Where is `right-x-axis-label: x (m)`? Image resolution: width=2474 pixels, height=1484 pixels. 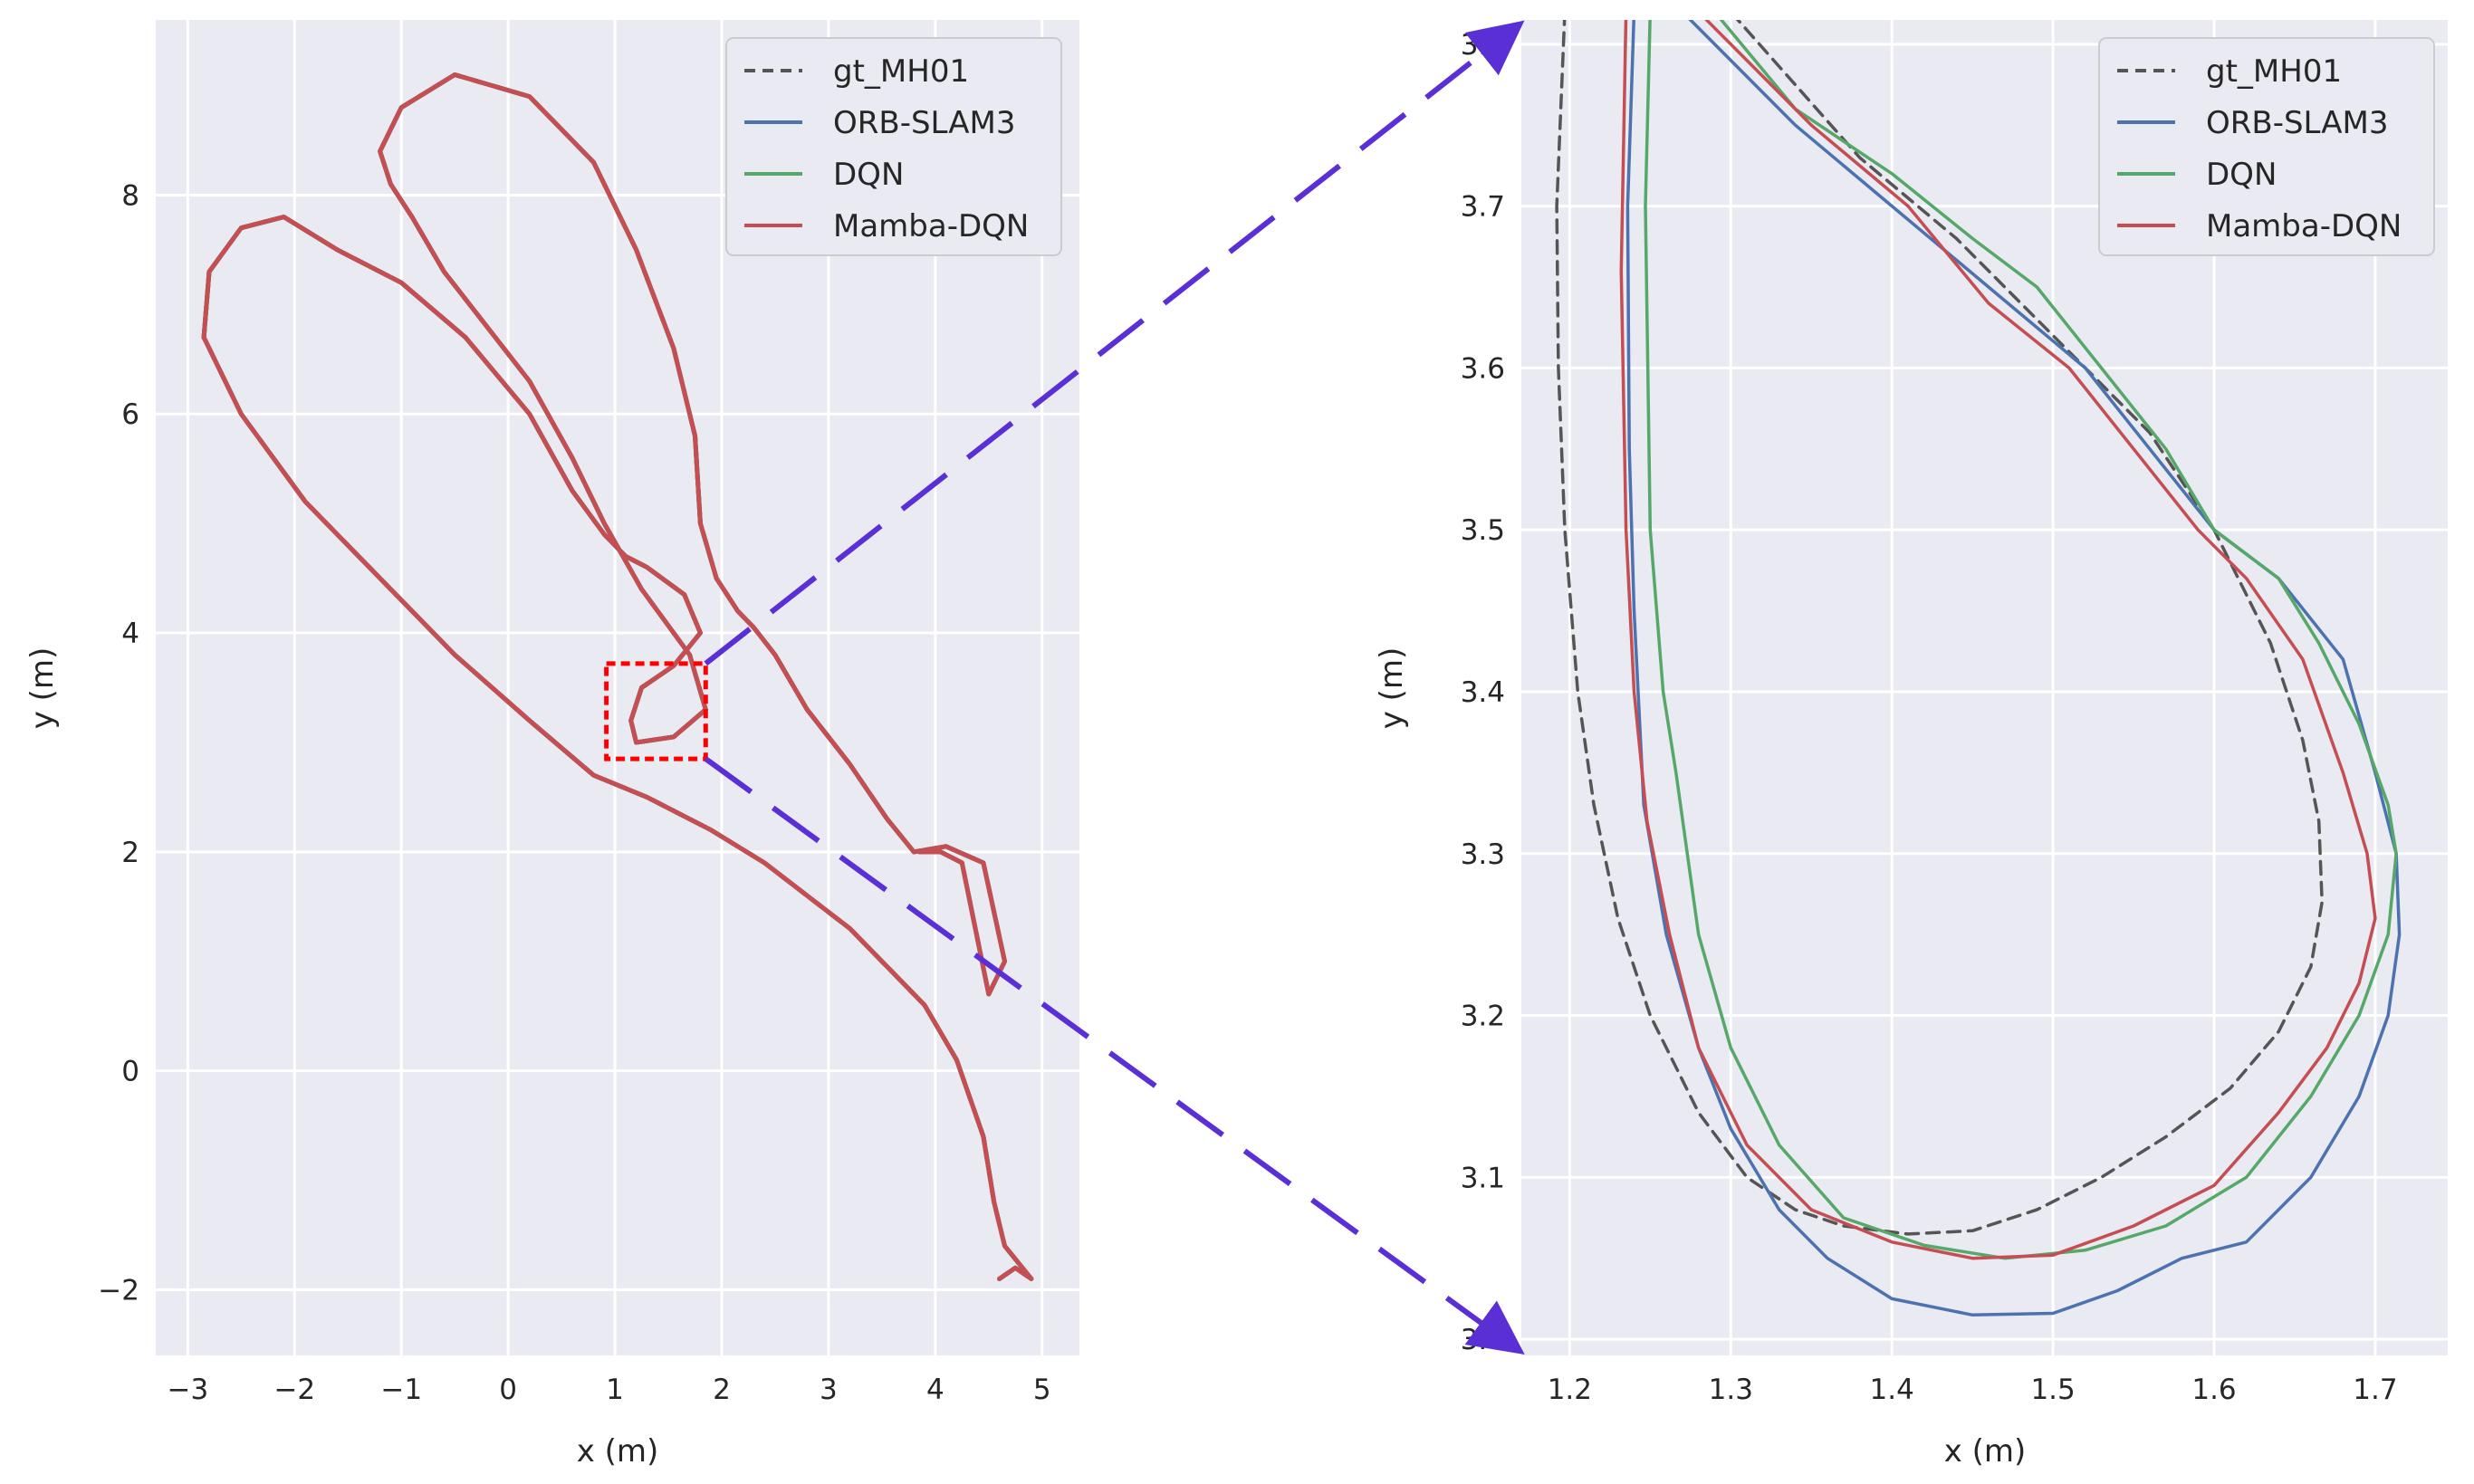 right-x-axis-label: x (m) is located at coordinates (1986, 1451).